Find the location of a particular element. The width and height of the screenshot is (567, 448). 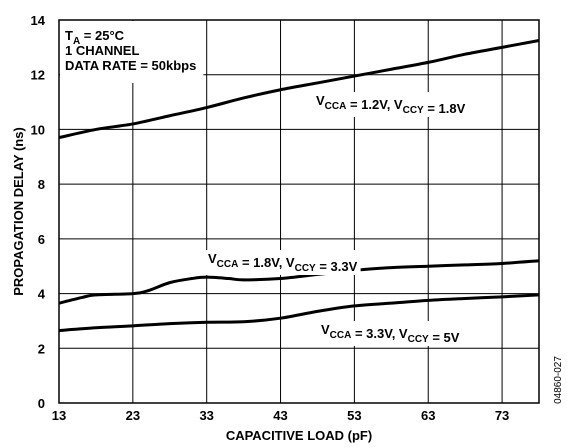

x-tick-label: 23 is located at coordinates (133, 415).